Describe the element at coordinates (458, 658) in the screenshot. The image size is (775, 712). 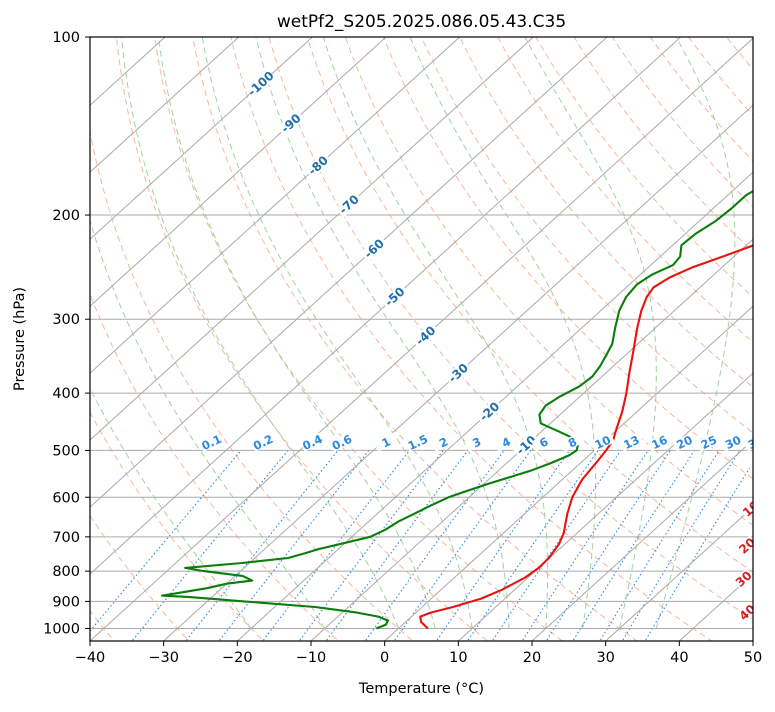
I see `x-tick-label: 10` at that location.